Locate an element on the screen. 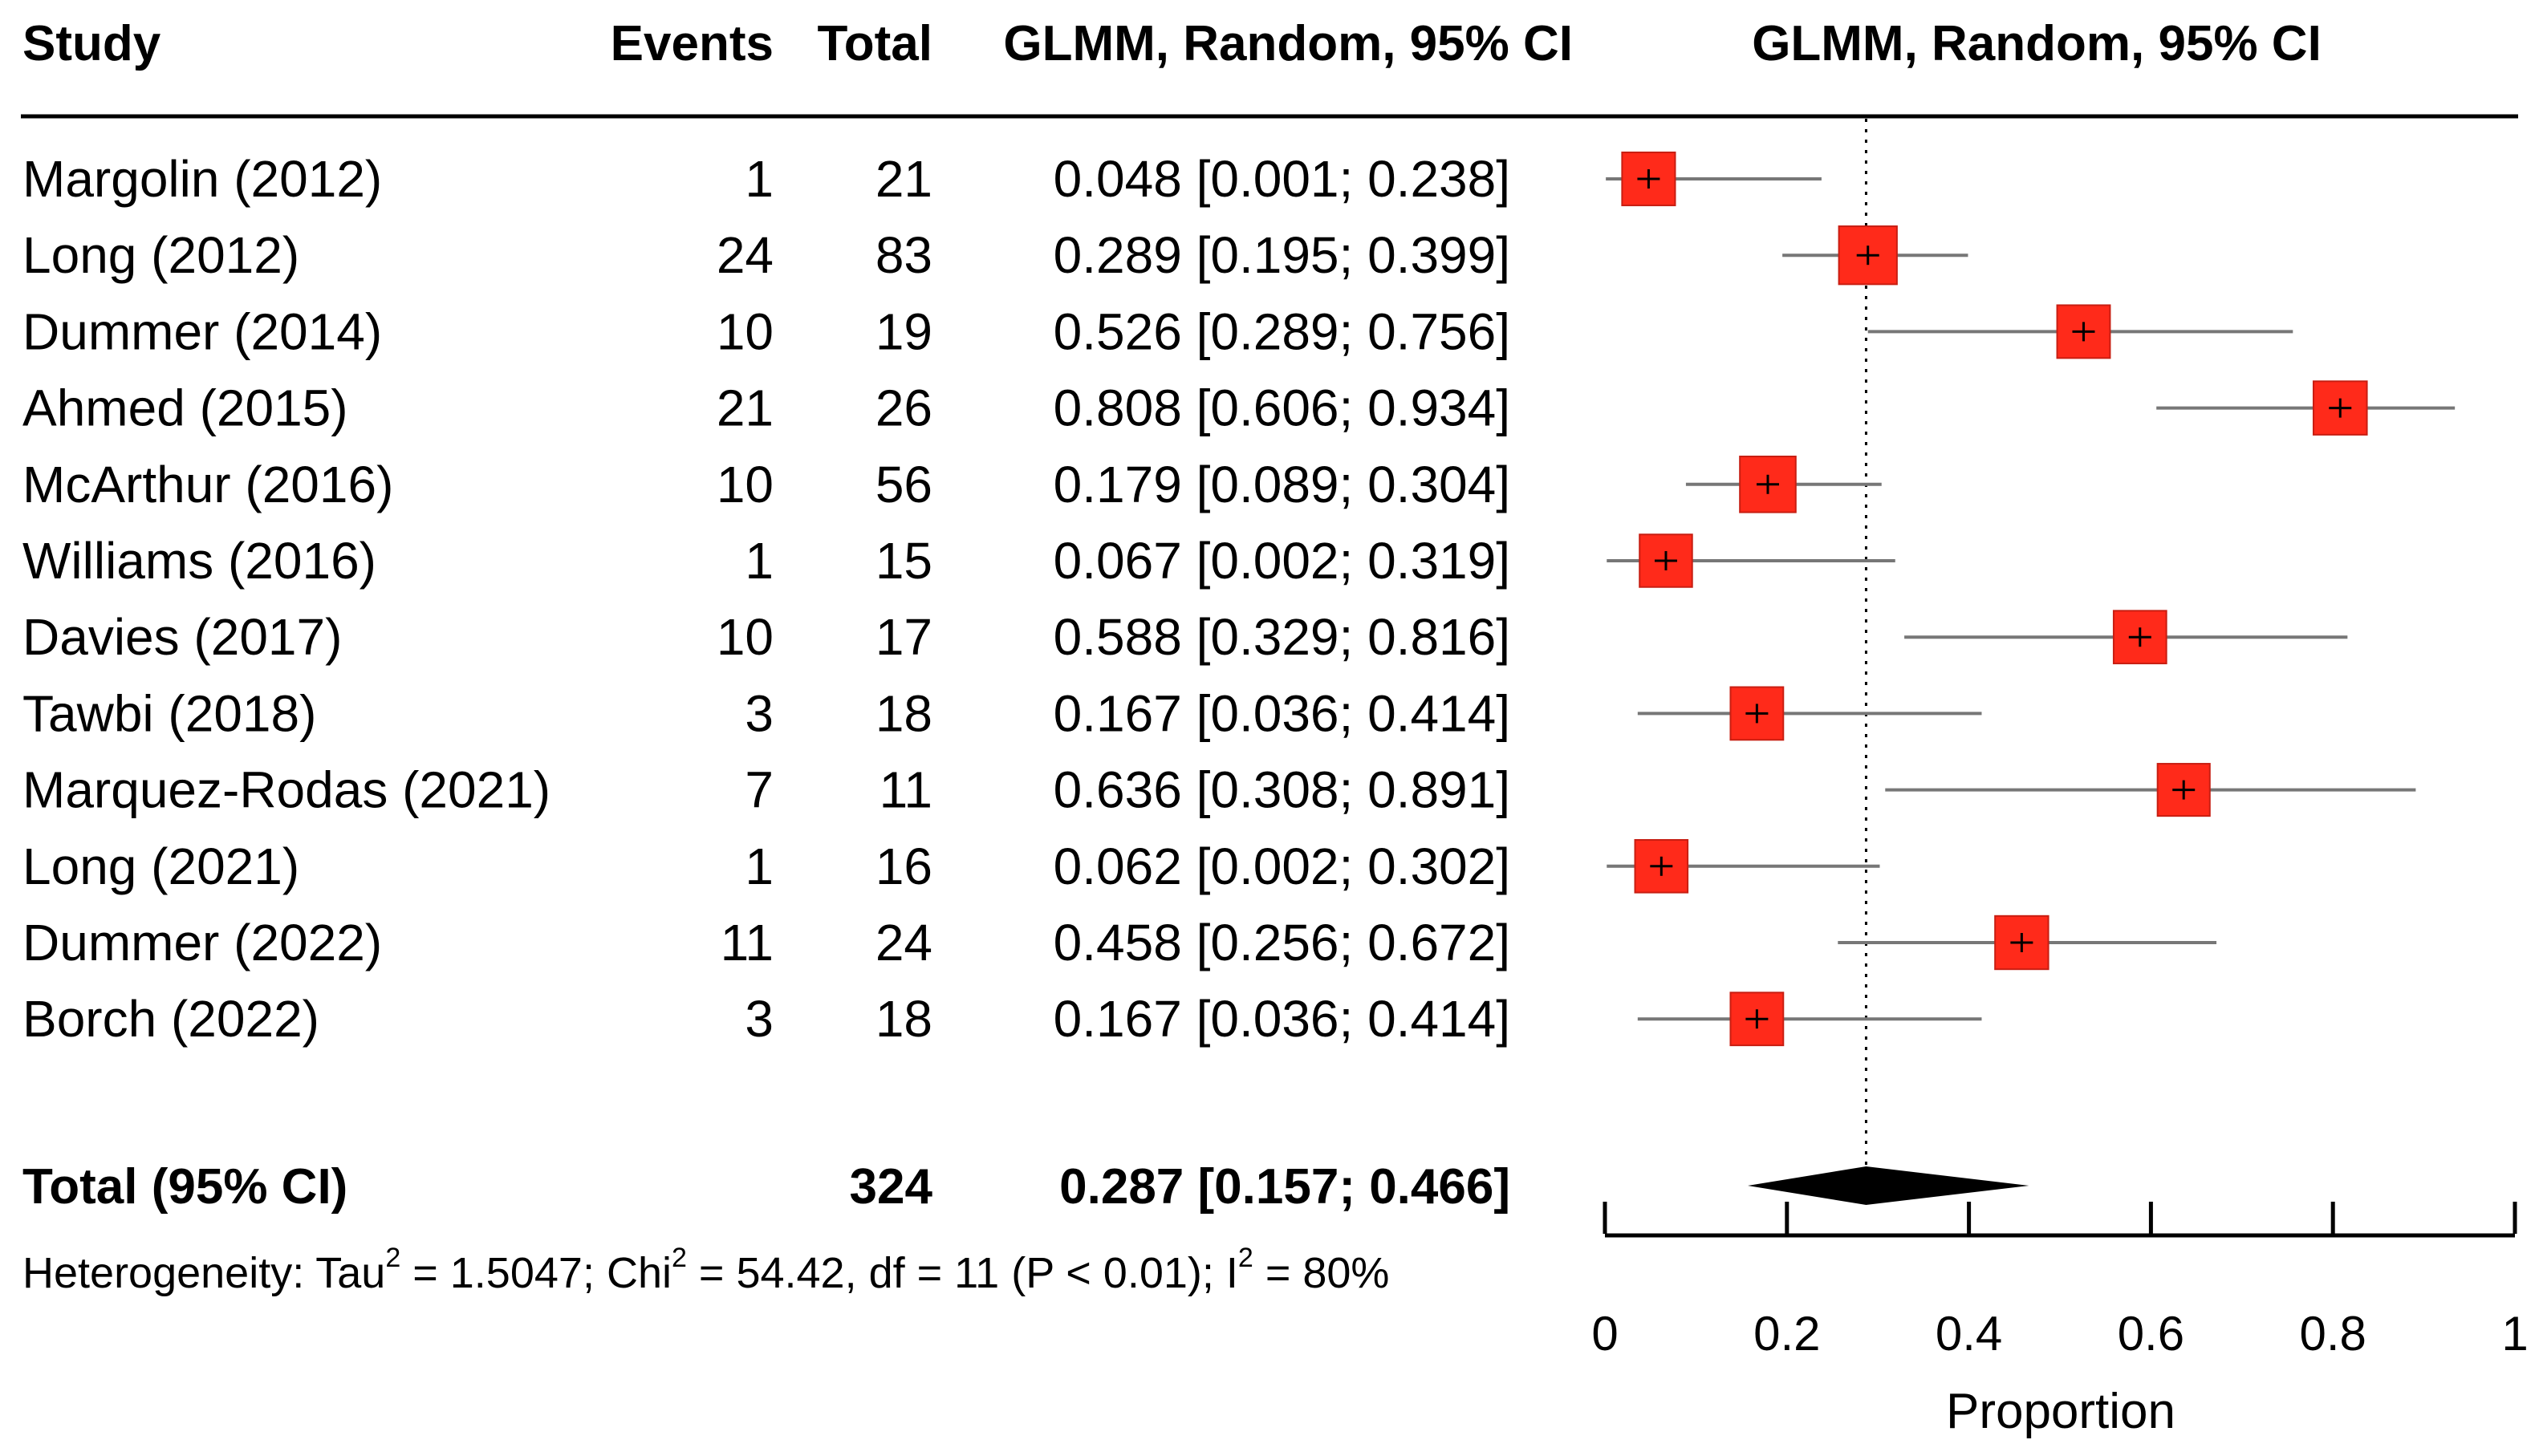 Image resolution: width=2539 pixels, height=1456 pixels. study-total: 19 is located at coordinates (903, 331).